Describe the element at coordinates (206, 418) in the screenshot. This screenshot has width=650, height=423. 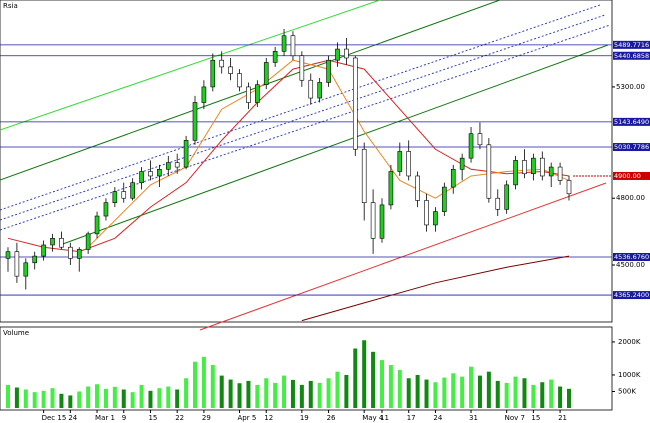
I see `x-tick-label: 29` at that location.